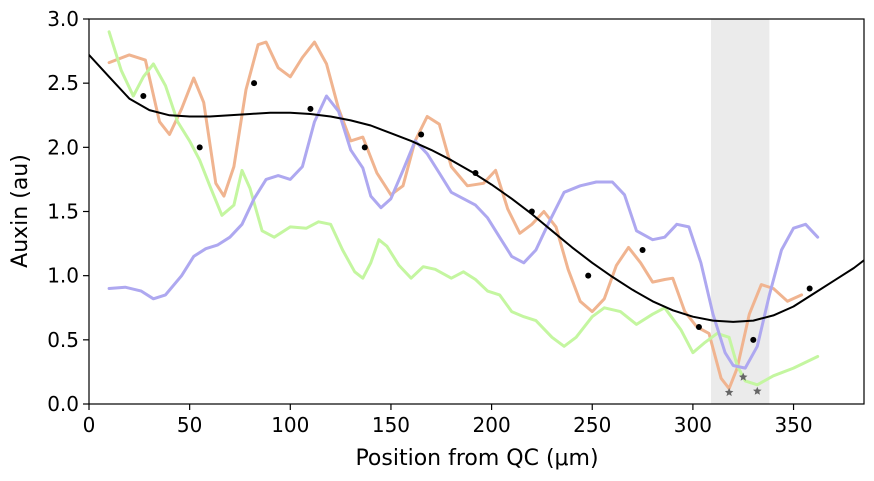 This screenshot has height=481, width=874. Describe the element at coordinates (20, 211) in the screenshot. I see `y-axis-label: Auxin (au)` at that location.